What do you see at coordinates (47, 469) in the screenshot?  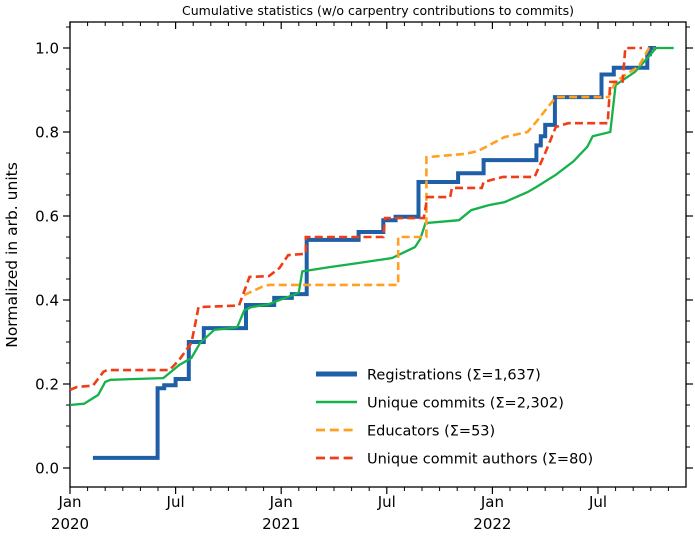 I see `y-tick-label: 0.0` at bounding box center [47, 469].